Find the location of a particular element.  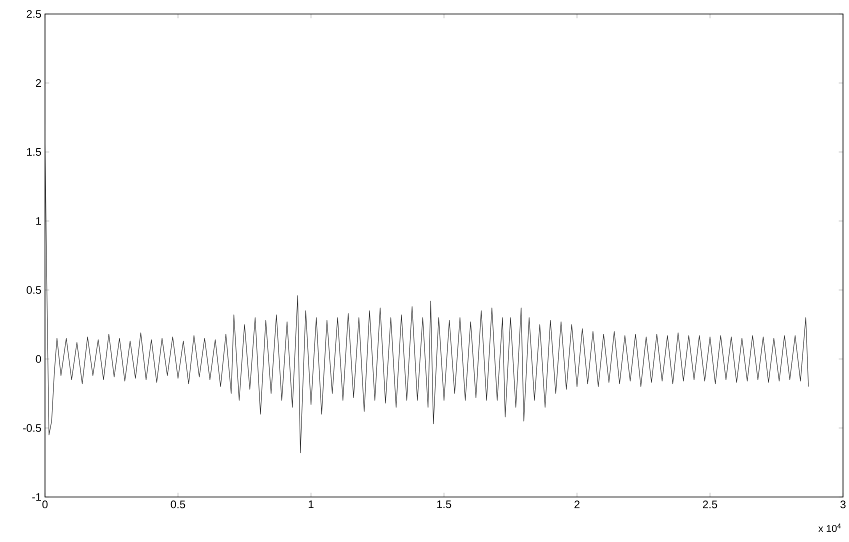

x-tick-label: 0.5 is located at coordinates (178, 504).